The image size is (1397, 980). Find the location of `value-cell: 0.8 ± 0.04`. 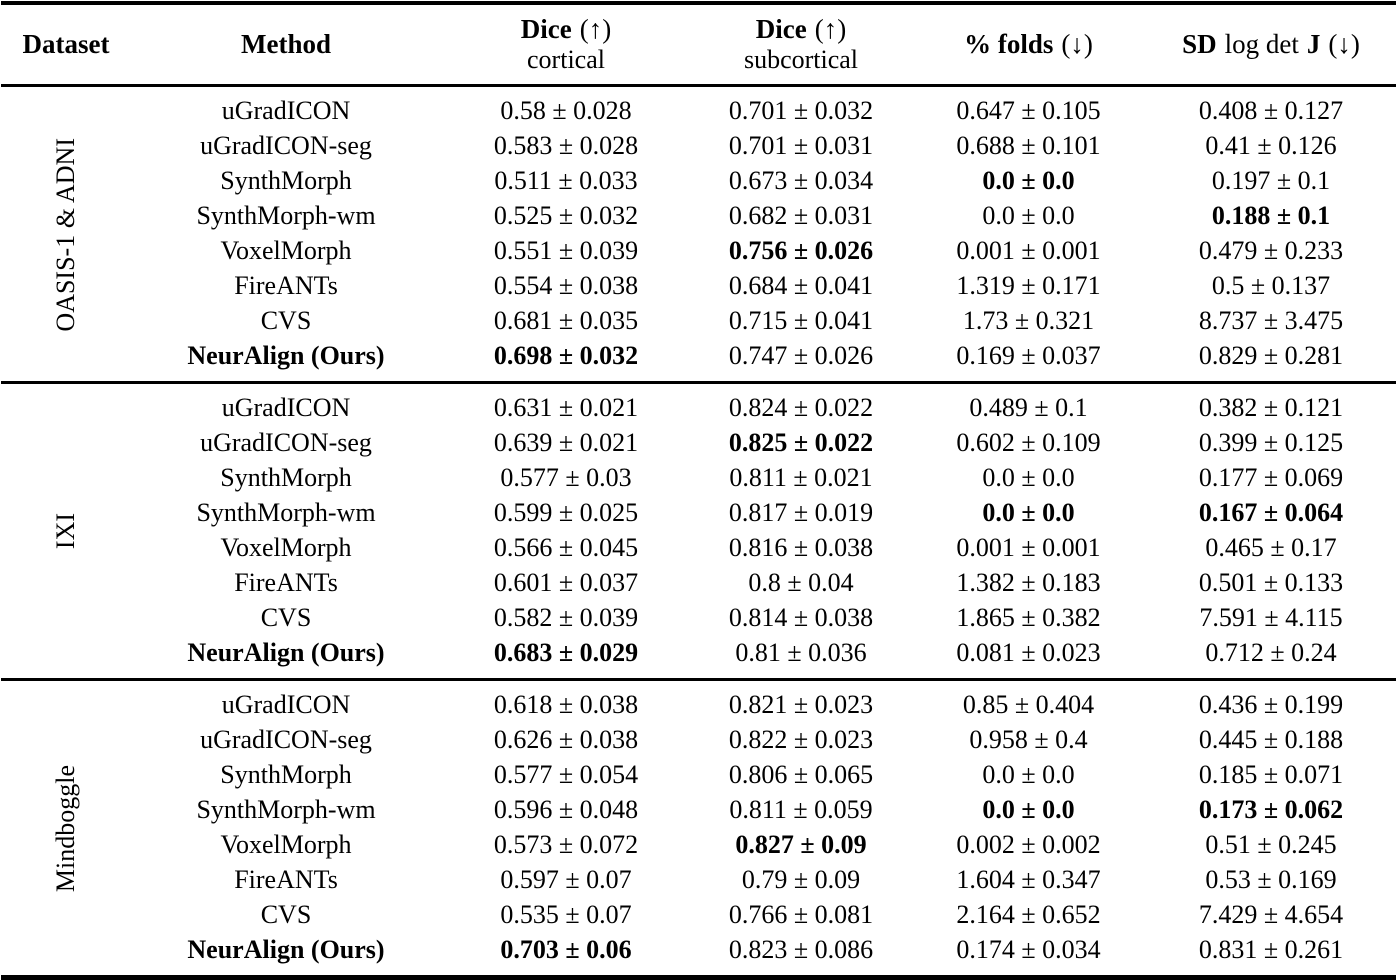

value-cell: 0.8 ± 0.04 is located at coordinates (801, 582).